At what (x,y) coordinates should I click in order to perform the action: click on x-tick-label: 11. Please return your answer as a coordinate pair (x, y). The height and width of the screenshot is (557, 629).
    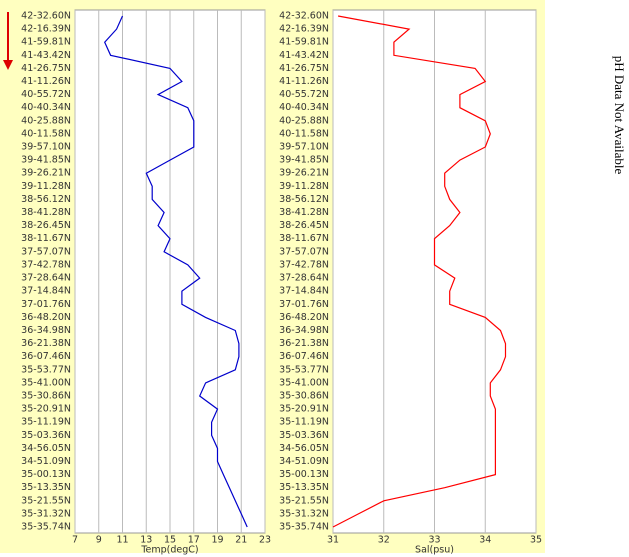
    Looking at the image, I should click on (122, 540).